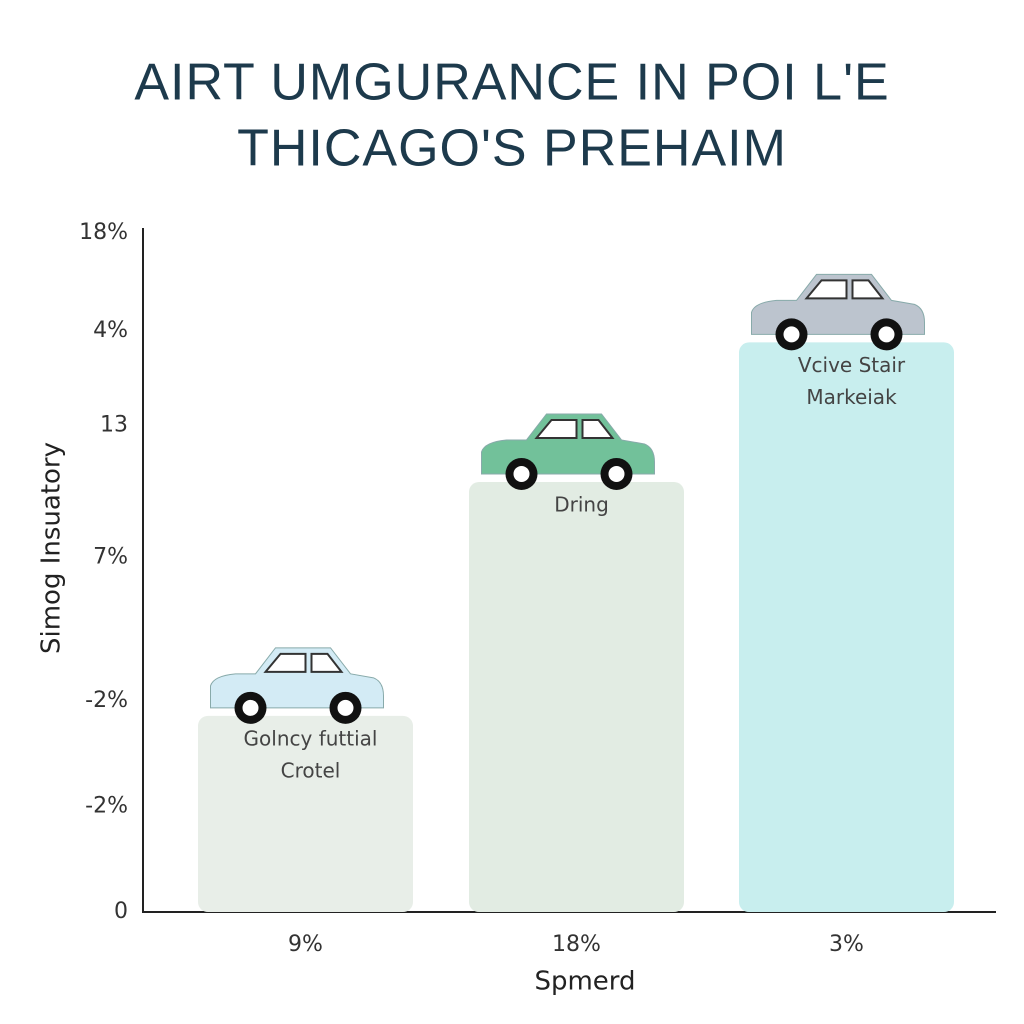  What do you see at coordinates (581, 504) in the screenshot?
I see `bar-label: Dring` at bounding box center [581, 504].